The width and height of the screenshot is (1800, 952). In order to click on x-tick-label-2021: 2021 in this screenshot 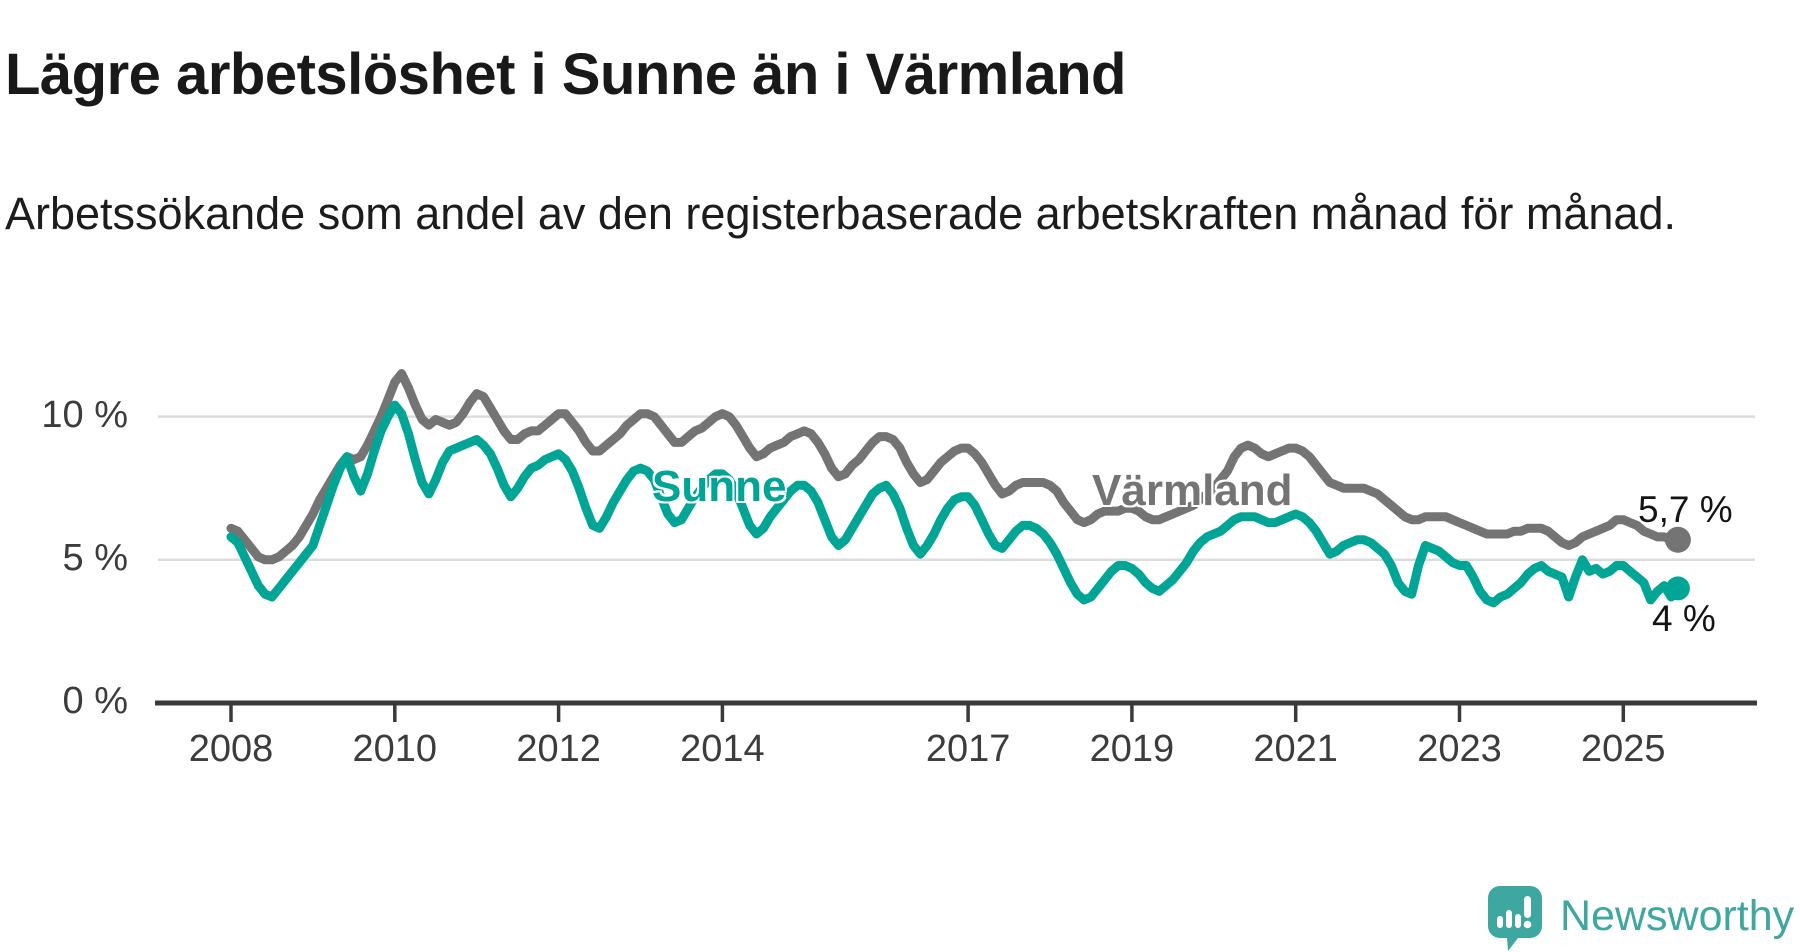, I will do `click(1295, 749)`.